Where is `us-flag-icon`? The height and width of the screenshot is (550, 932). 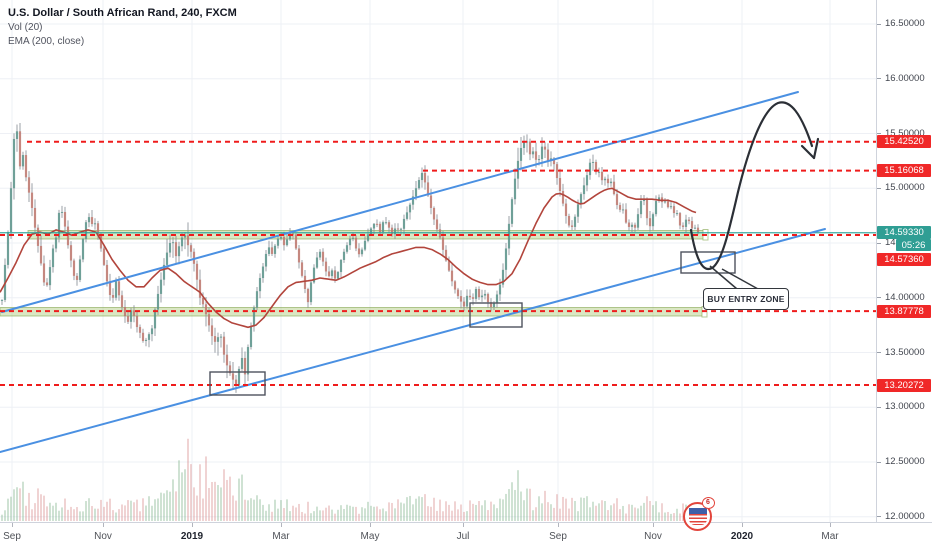 us-flag-icon is located at coordinates (697, 510).